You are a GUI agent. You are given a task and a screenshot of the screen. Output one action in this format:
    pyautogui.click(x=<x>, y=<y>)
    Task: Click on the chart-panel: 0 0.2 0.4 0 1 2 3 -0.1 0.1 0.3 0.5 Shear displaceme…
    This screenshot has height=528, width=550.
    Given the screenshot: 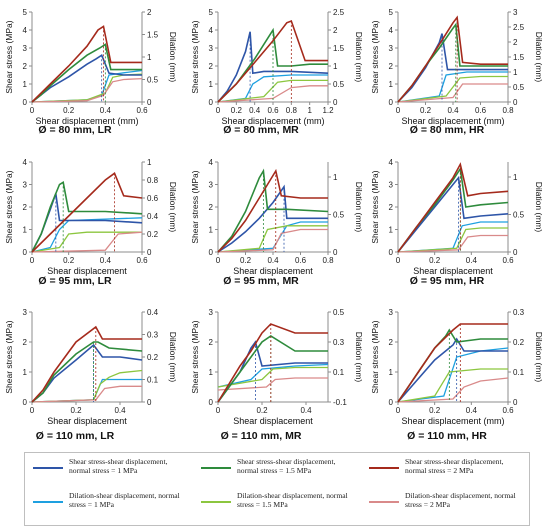 What is the action you would take?
    pyautogui.click(x=277, y=367)
    